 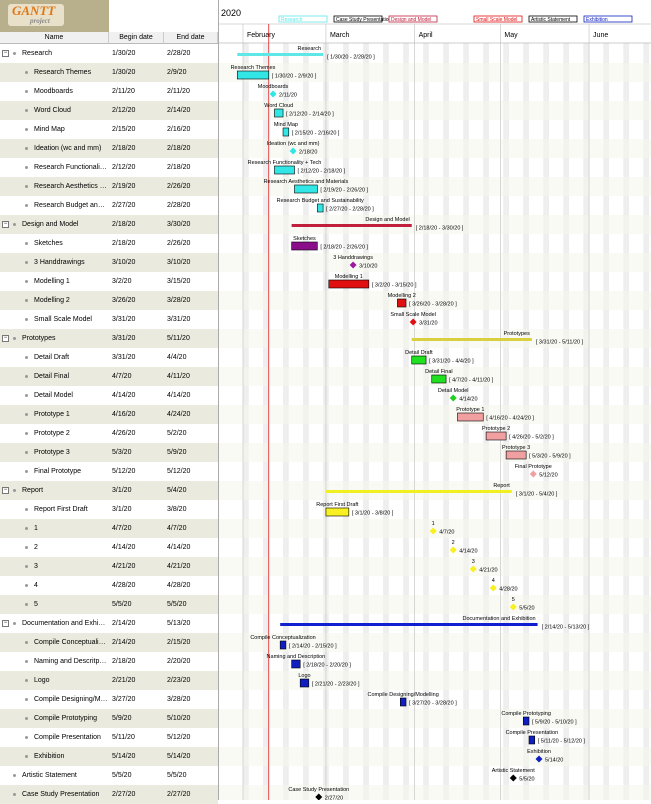 I want to click on task-name: Logo, so click(x=42, y=680).